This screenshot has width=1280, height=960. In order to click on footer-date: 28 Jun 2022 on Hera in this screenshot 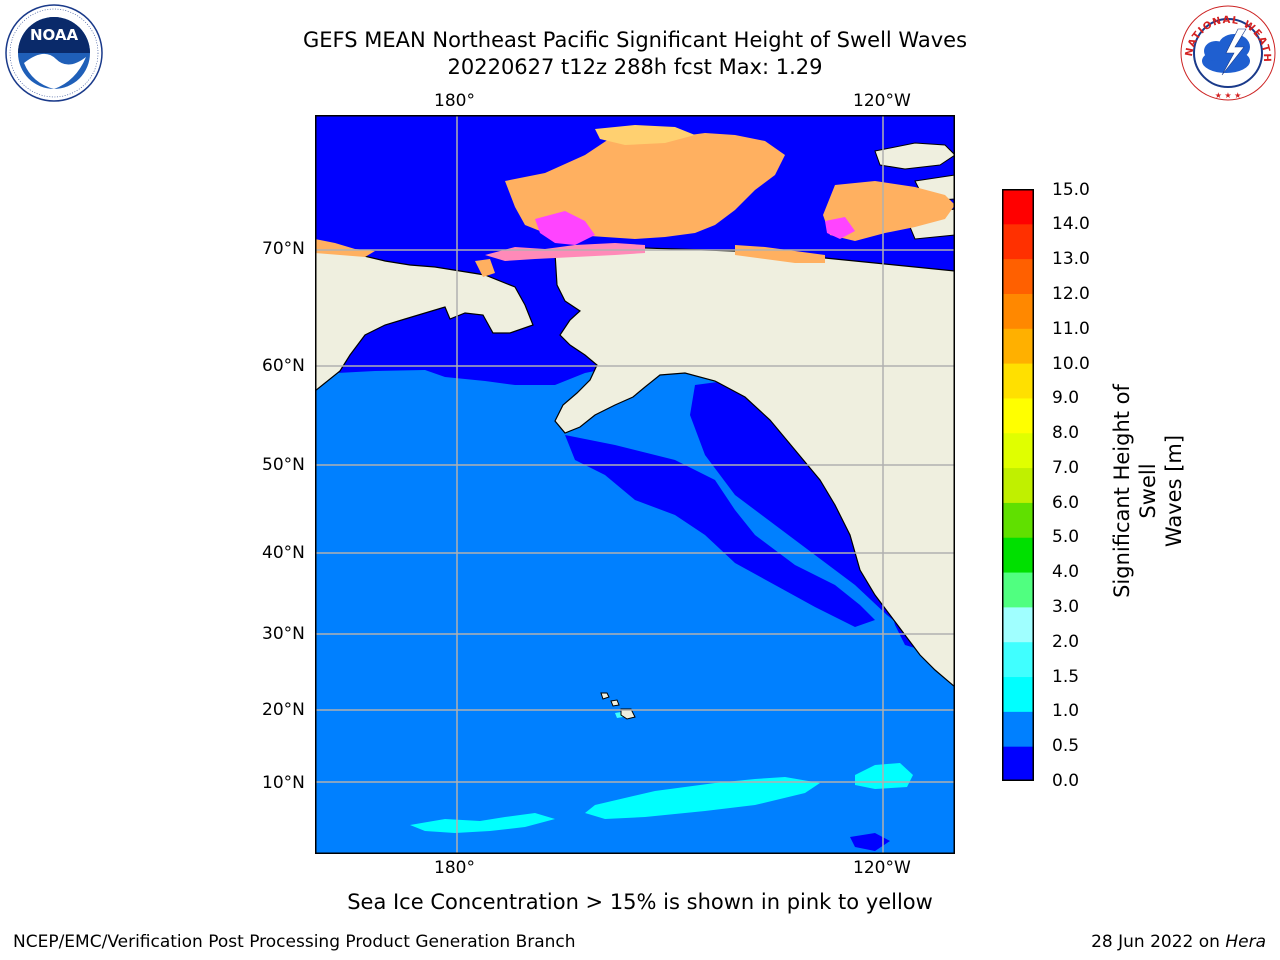, I will do `click(1178, 942)`.